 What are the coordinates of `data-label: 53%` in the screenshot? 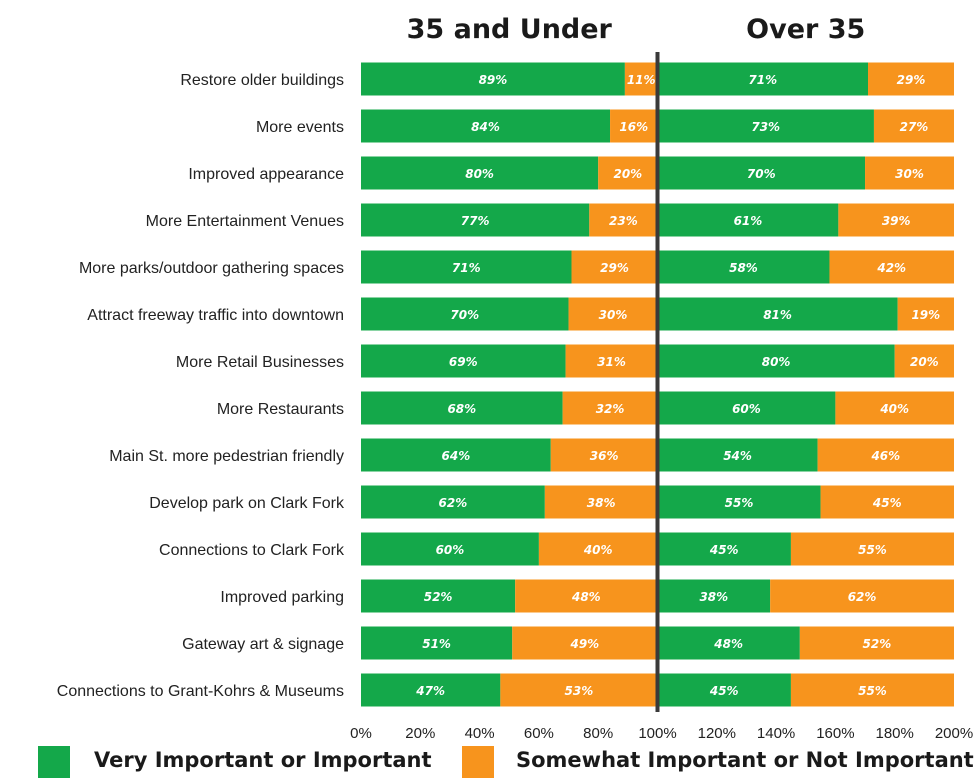 It's located at (579, 691).